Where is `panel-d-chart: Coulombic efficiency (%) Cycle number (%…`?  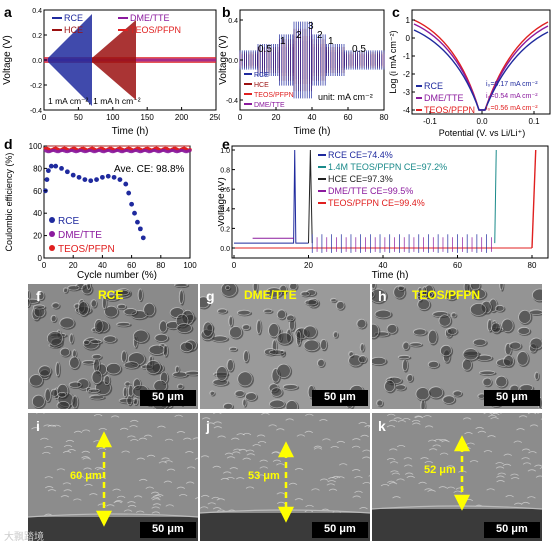 panel-d-chart: Coulombic efficiency (%) Cycle number (%… is located at coordinates (100, 211).